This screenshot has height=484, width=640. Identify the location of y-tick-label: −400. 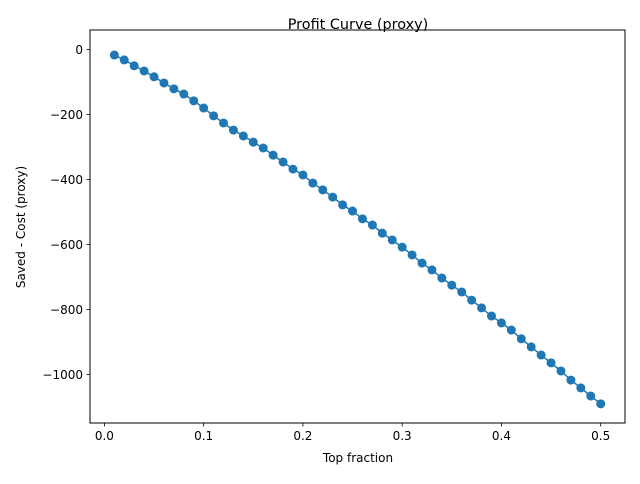
(66, 180).